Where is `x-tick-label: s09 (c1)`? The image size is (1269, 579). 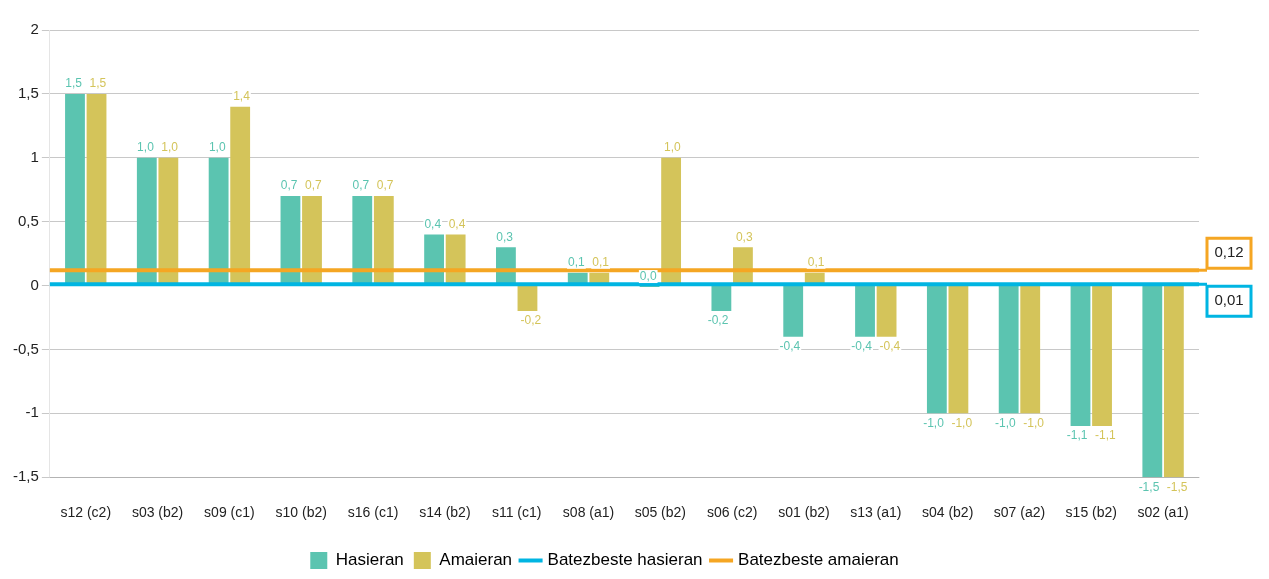 x-tick-label: s09 (c1) is located at coordinates (229, 512).